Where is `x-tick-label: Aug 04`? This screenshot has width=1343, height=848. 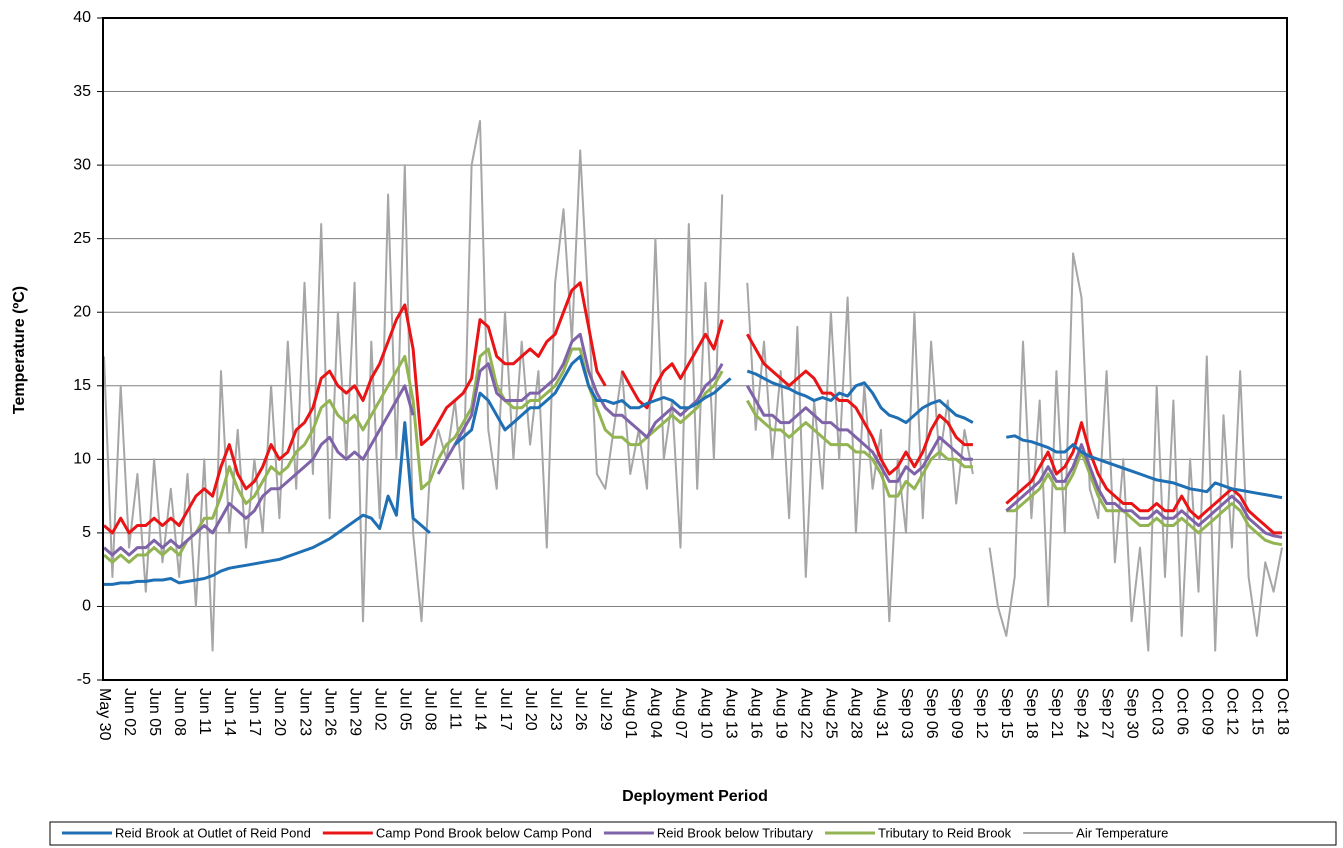 x-tick-label: Aug 04 is located at coordinates (655, 713).